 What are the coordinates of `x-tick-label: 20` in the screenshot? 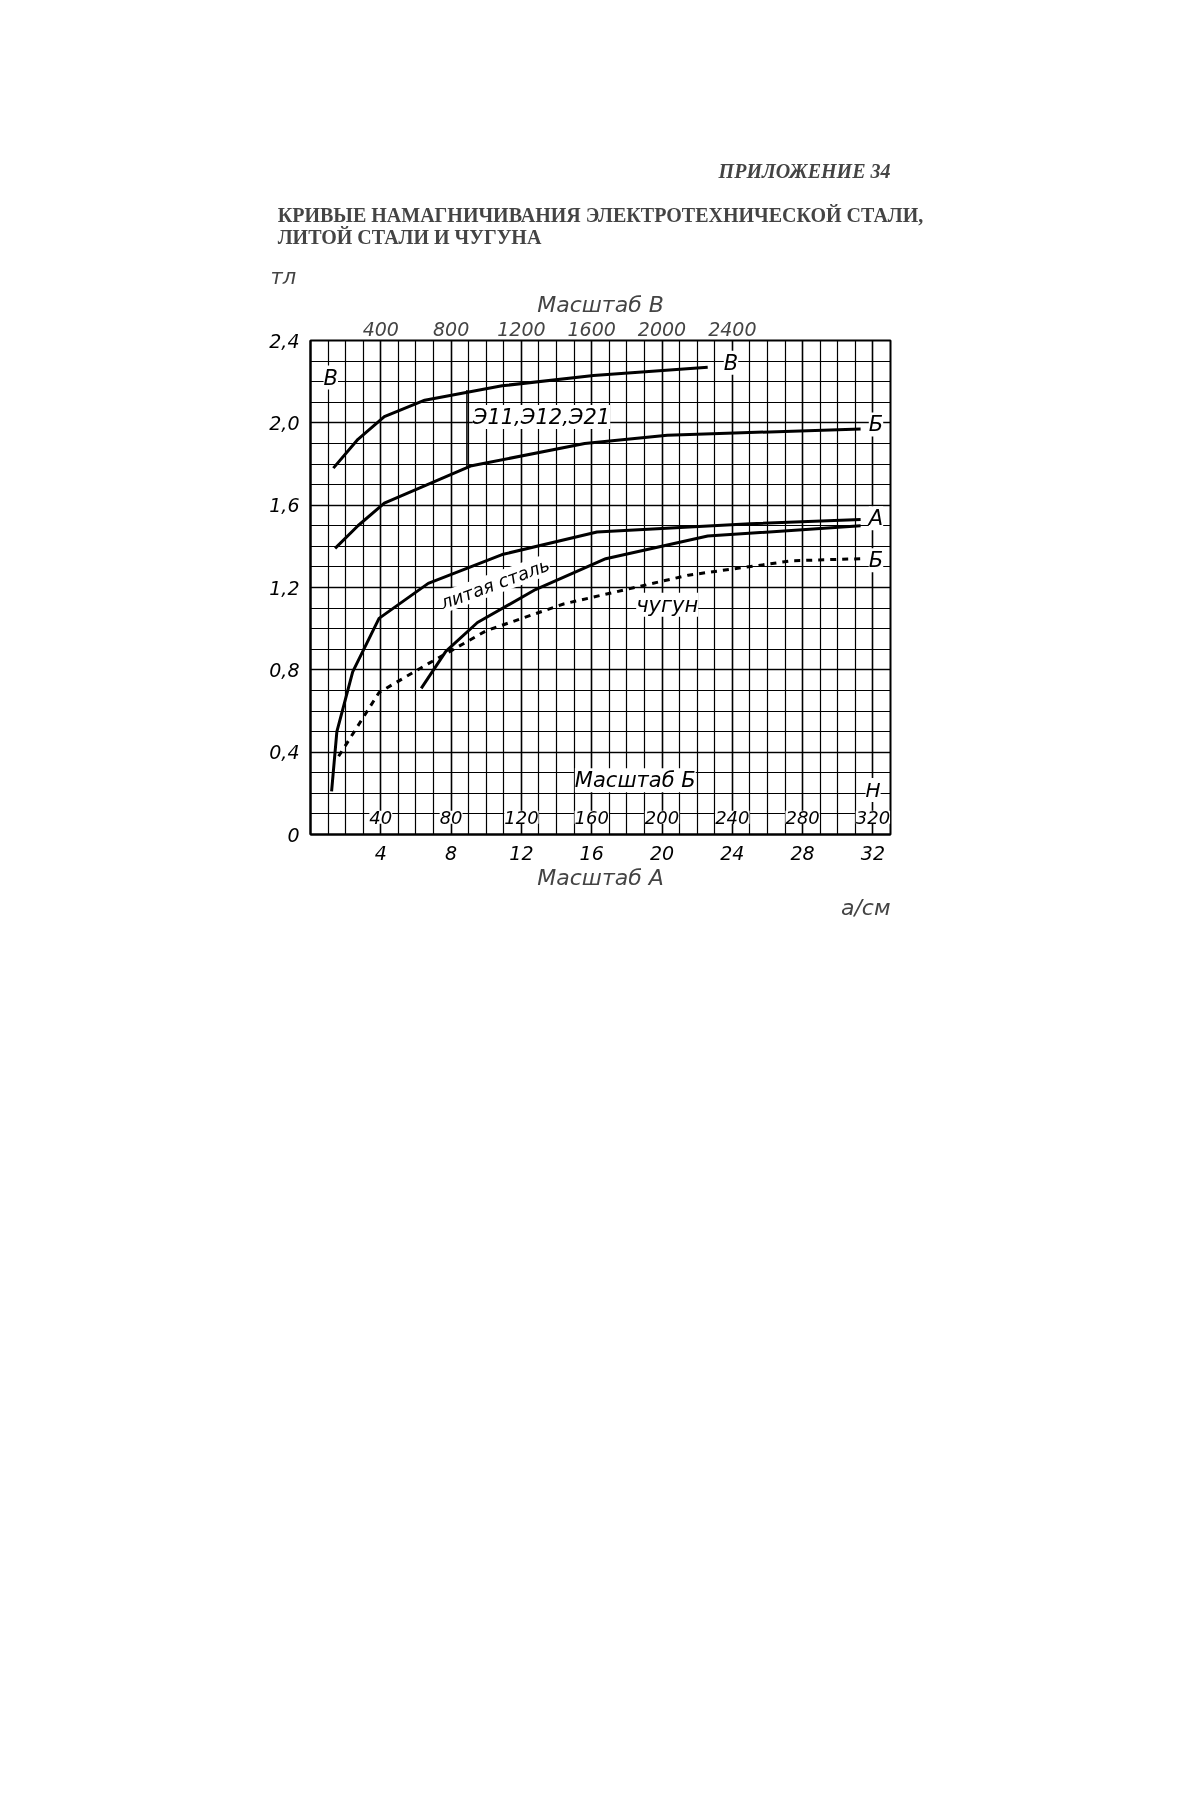 It's located at (662, 852).